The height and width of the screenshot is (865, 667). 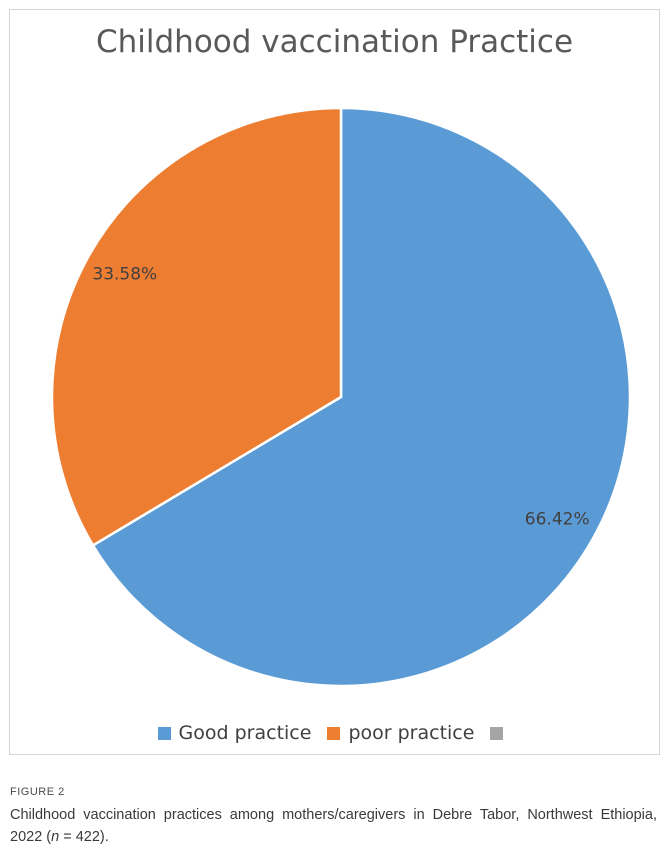 What do you see at coordinates (124, 274) in the screenshot?
I see `data-label-poor-practice: 33.58%` at bounding box center [124, 274].